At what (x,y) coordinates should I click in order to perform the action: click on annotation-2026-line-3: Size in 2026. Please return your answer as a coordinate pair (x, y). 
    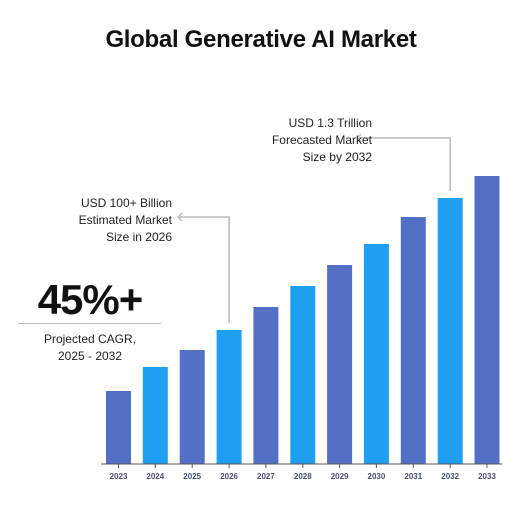
    Looking at the image, I should click on (138, 237).